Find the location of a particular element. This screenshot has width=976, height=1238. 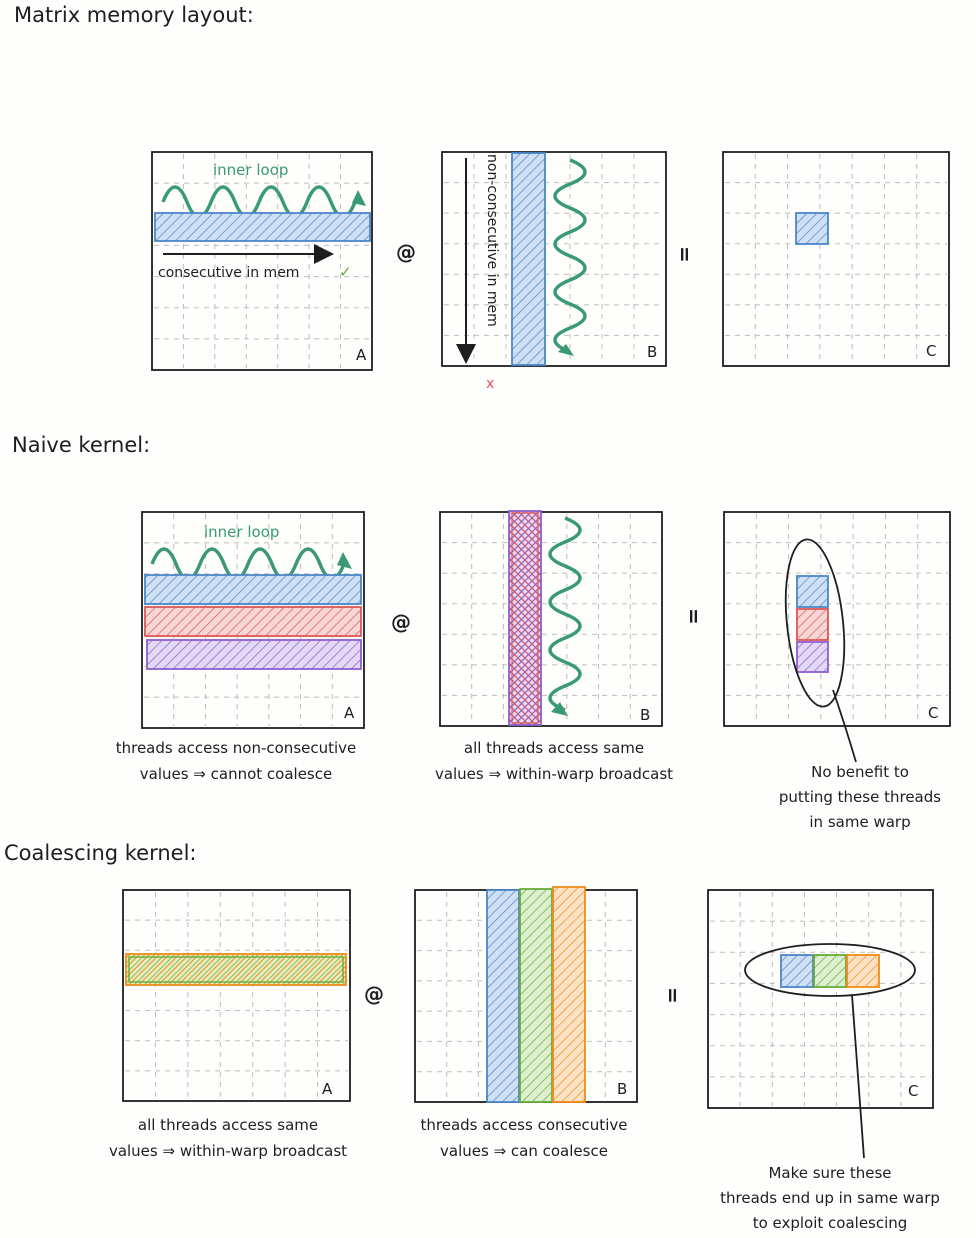

warp-ellipse-naive is located at coordinates (815, 623).